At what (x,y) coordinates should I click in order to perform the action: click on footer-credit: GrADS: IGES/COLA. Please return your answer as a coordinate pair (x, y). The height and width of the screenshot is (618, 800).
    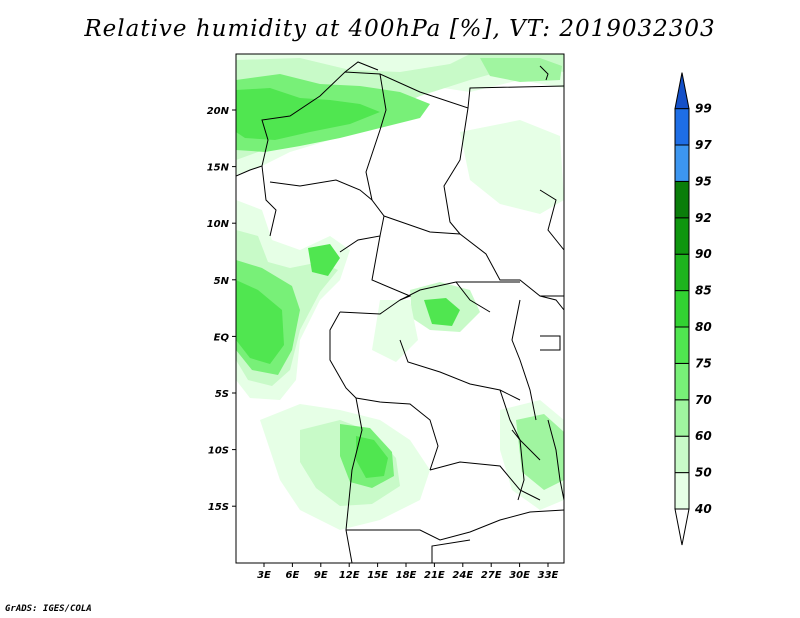
    Looking at the image, I should click on (48, 609).